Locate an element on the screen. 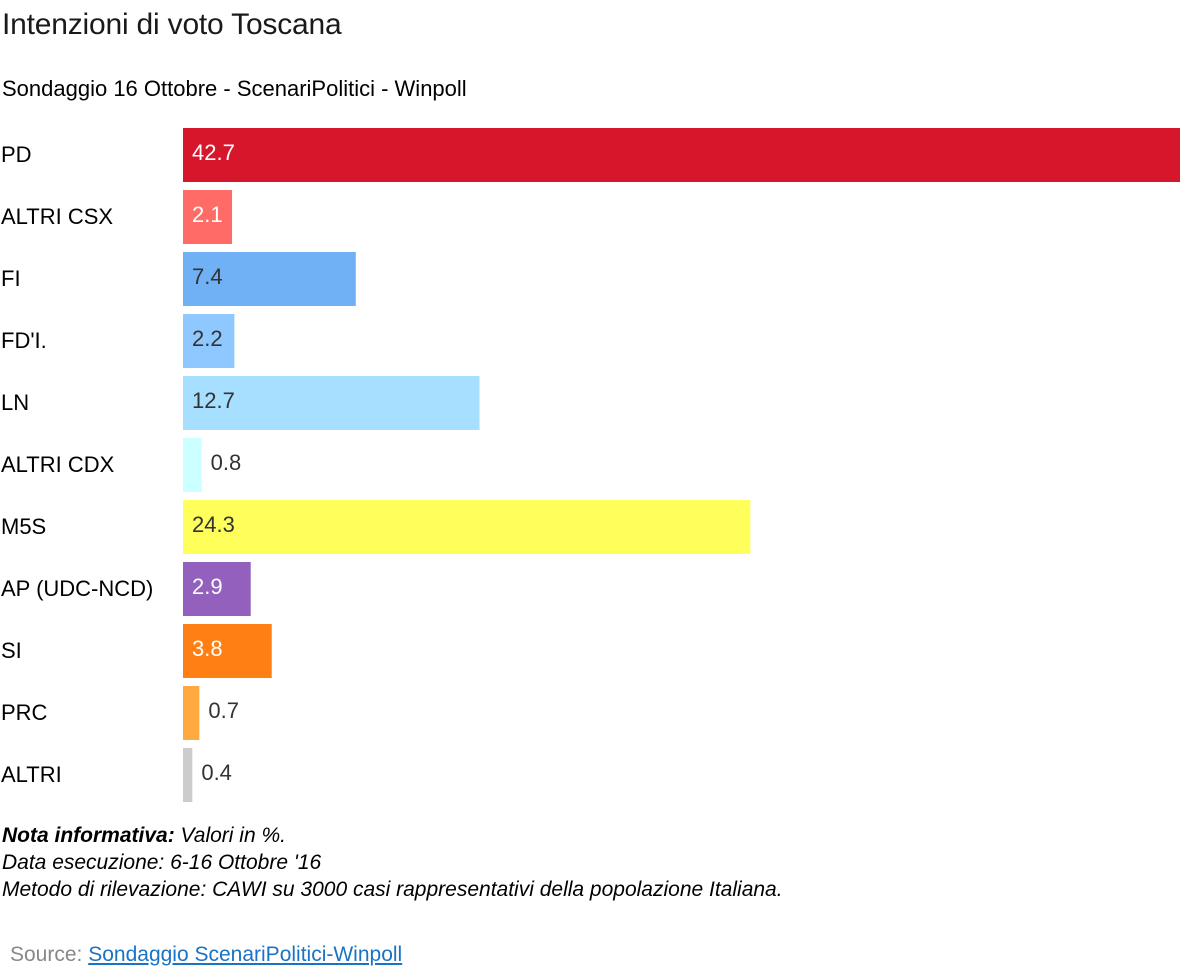 The image size is (1180, 978). bar-fd-i is located at coordinates (209, 341).